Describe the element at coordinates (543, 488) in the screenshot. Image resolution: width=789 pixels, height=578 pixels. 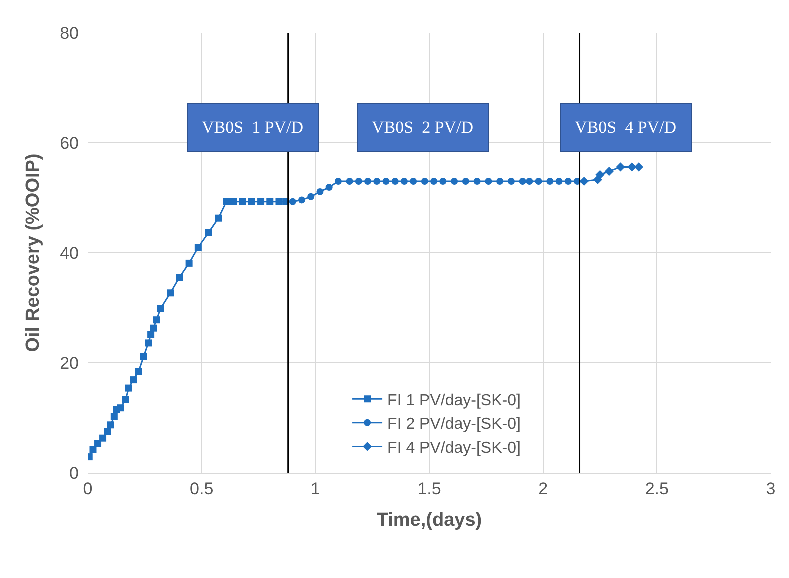
I see `x-tick-label: 2` at that location.